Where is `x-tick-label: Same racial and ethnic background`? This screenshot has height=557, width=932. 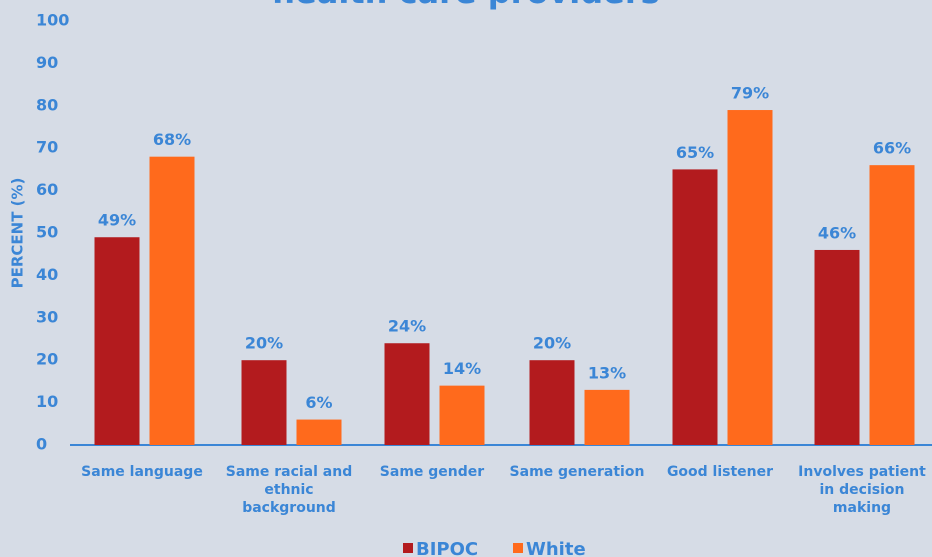 x-tick-label: Same racial and ethnic background is located at coordinates (289, 490).